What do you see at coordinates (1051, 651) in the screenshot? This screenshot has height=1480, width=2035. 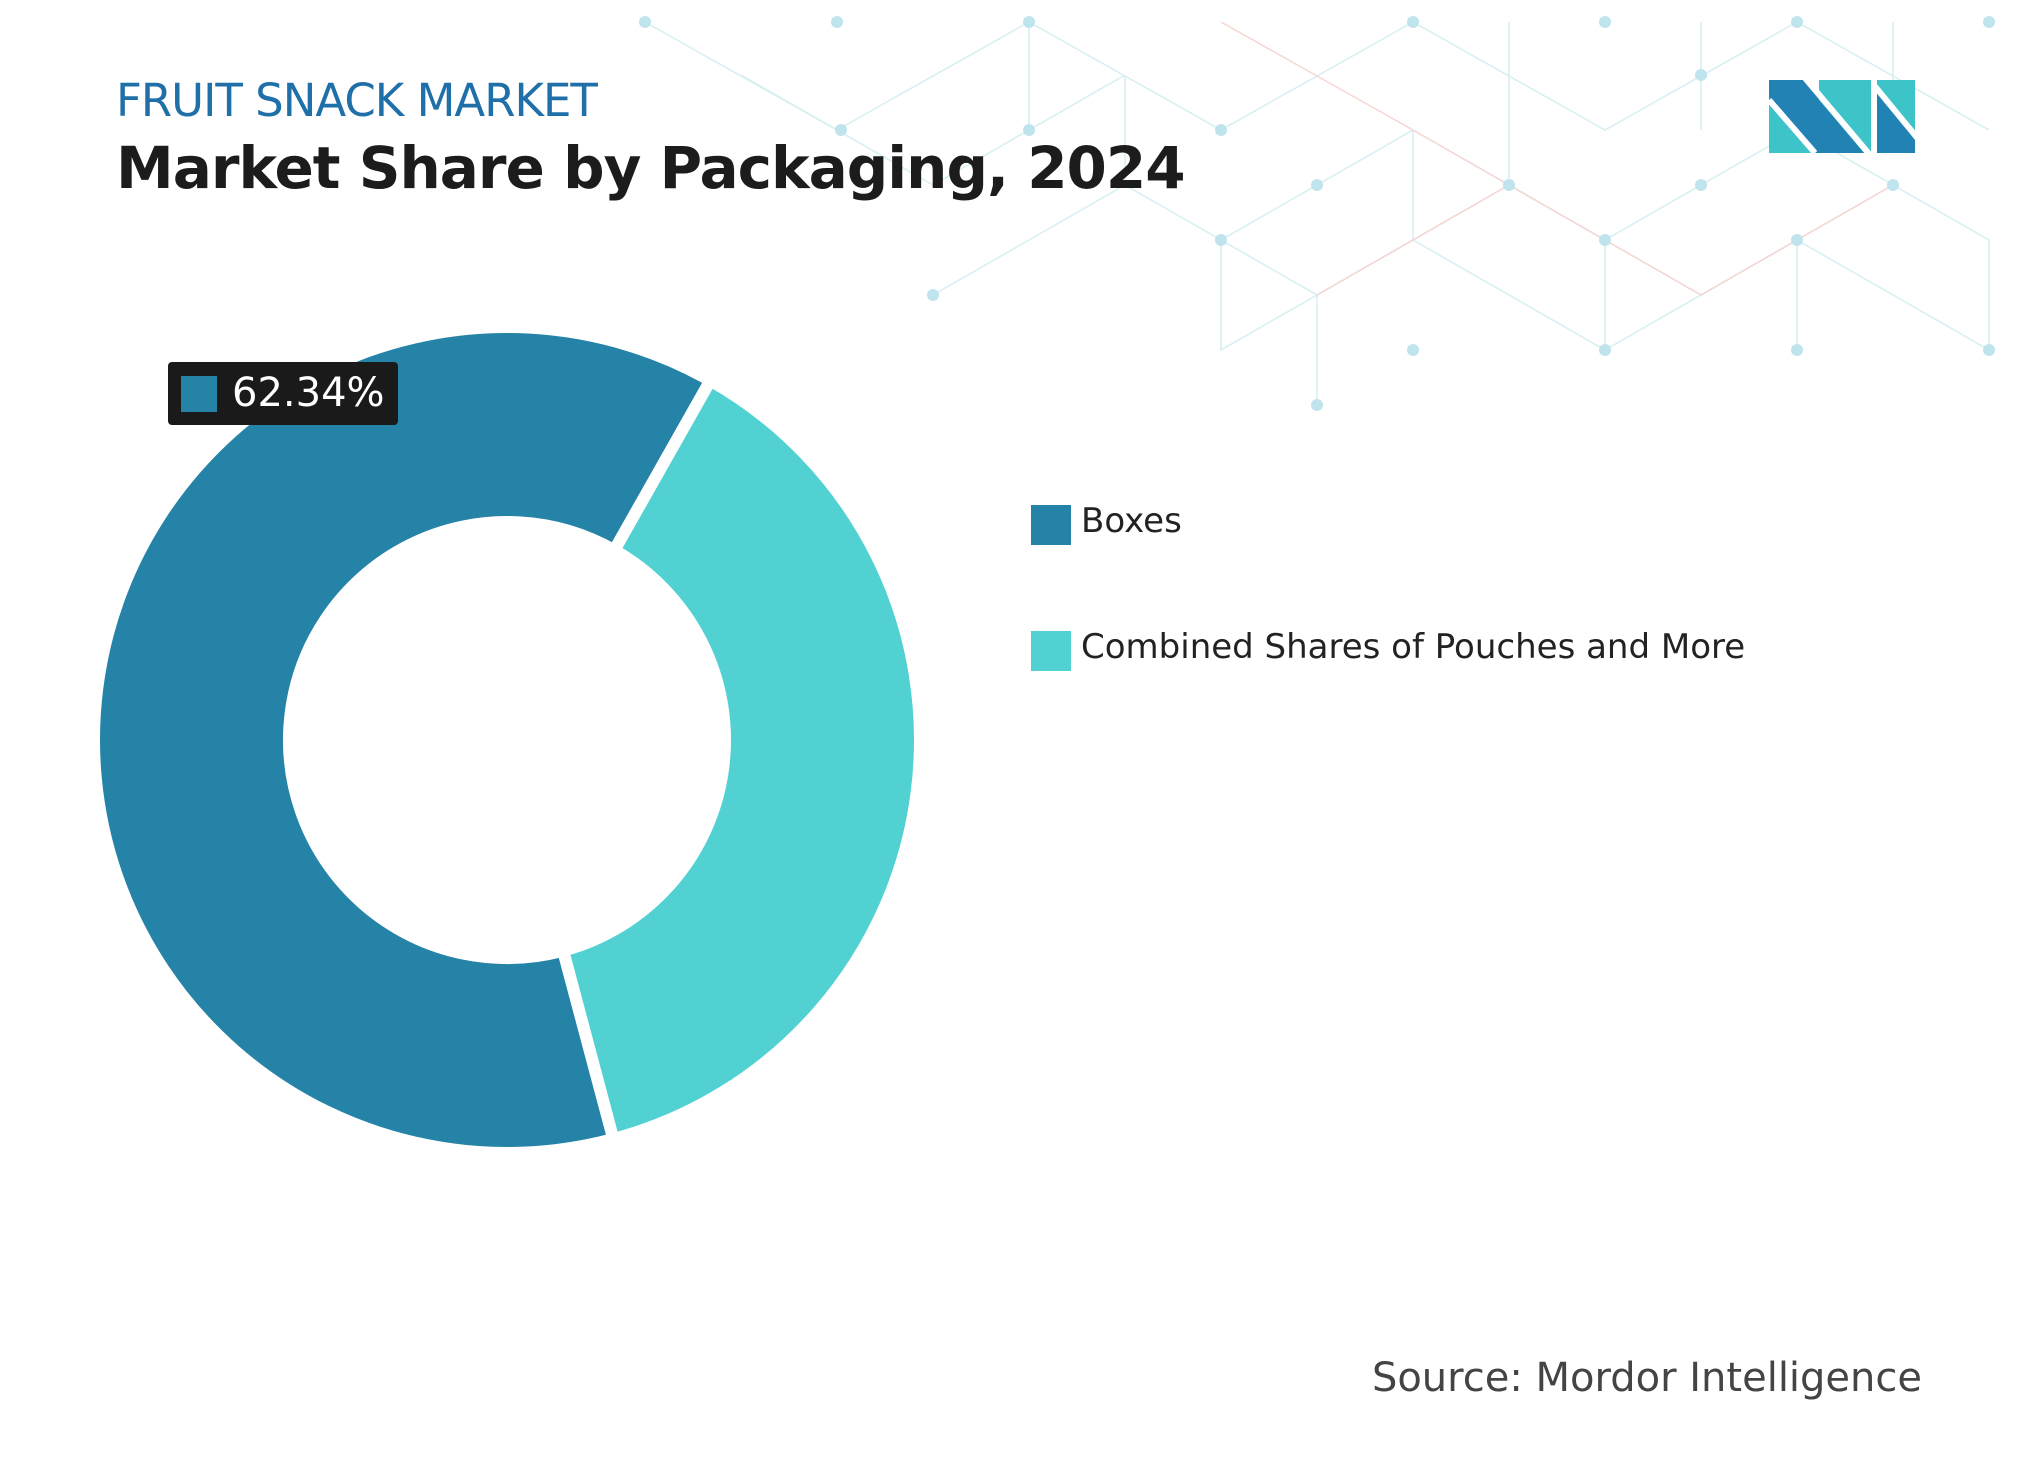 I see `legend-swatch-pouches` at bounding box center [1051, 651].